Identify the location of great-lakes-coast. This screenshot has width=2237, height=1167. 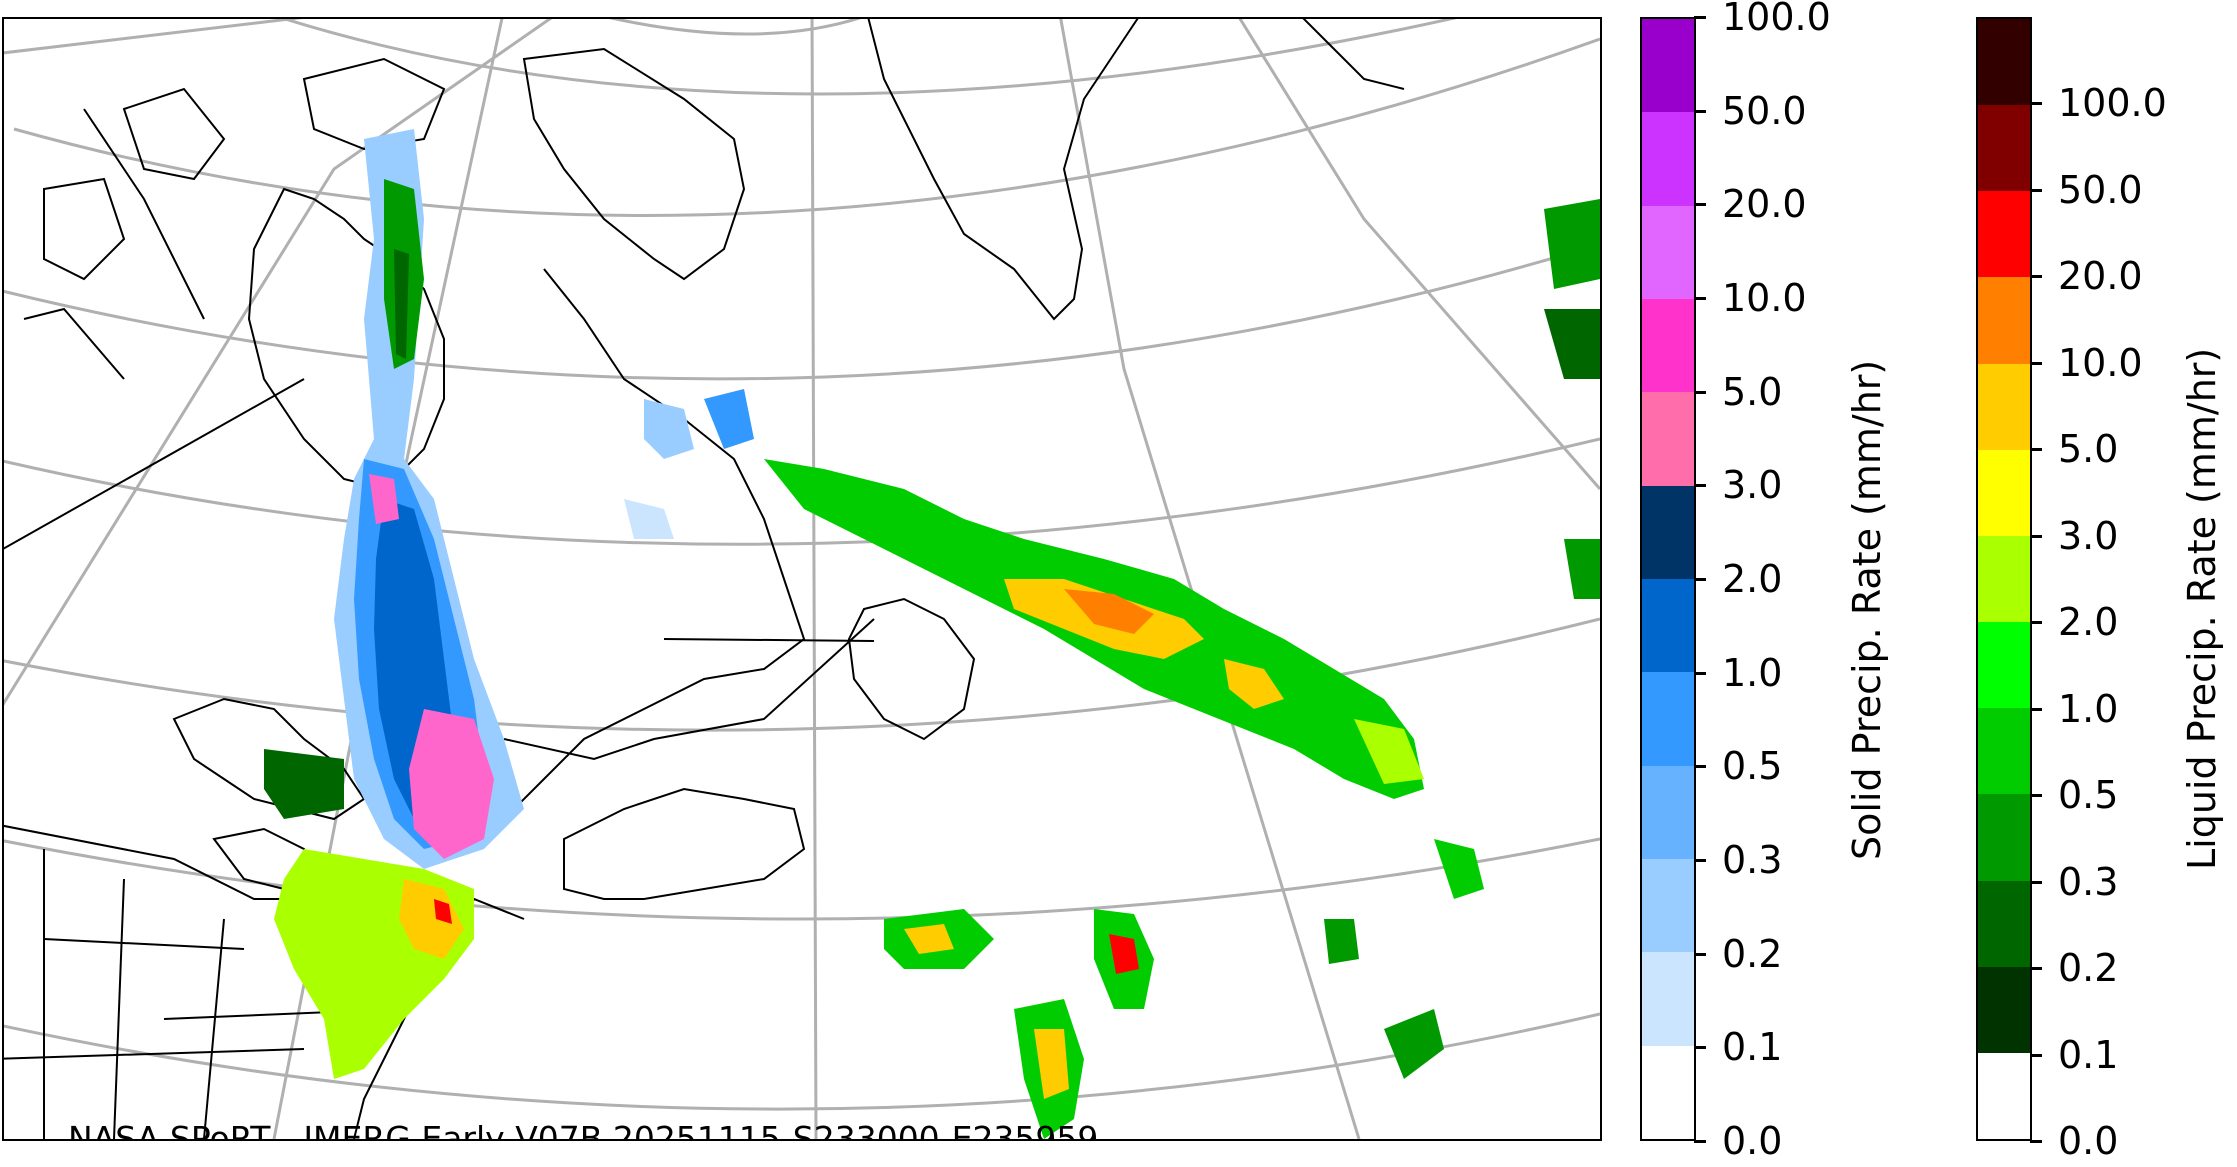
(269, 759).